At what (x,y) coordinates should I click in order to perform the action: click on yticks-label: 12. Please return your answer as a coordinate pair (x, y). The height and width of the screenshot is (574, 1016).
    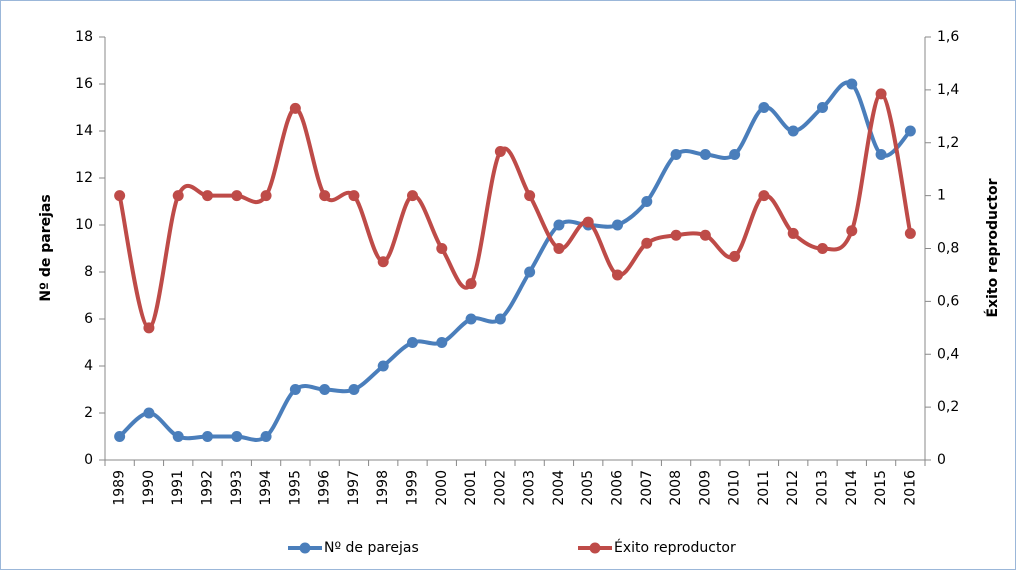
    Looking at the image, I should click on (84, 178).